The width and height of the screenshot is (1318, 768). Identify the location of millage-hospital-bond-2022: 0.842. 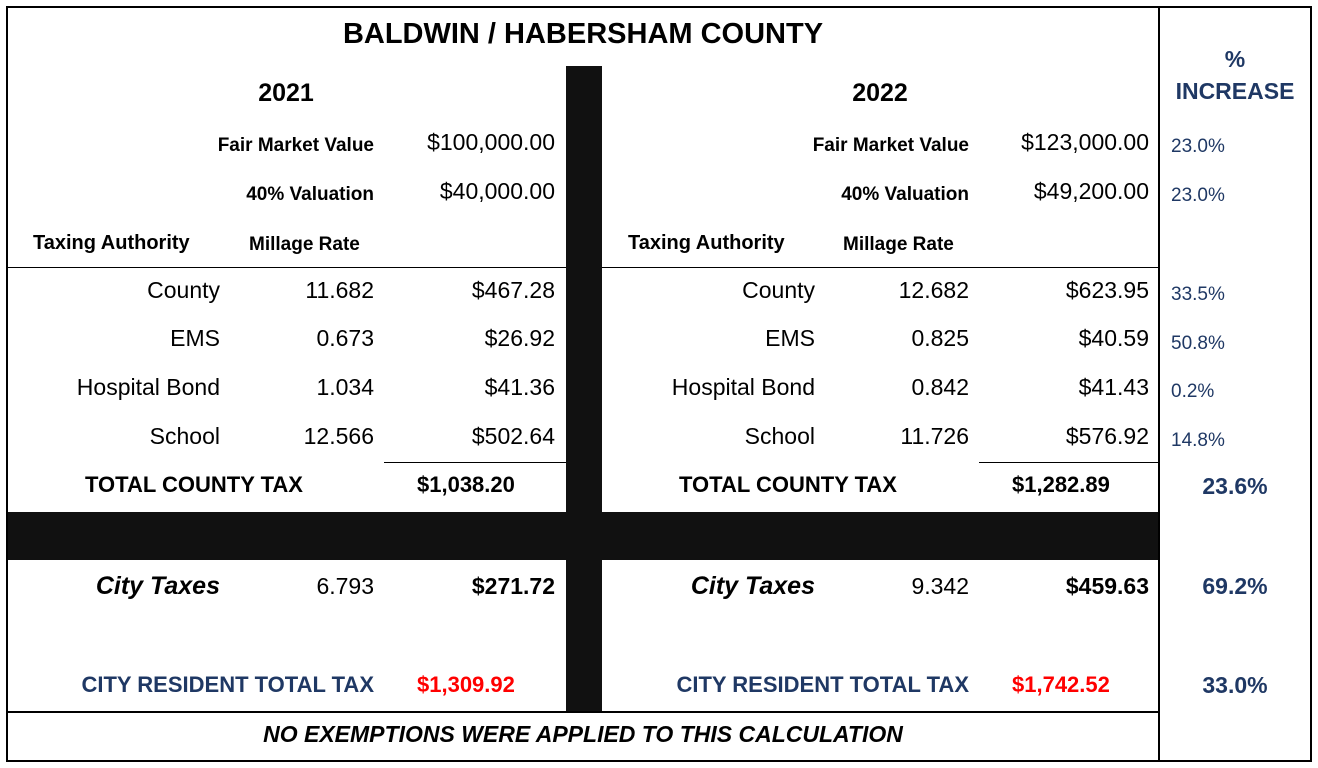
(940, 387).